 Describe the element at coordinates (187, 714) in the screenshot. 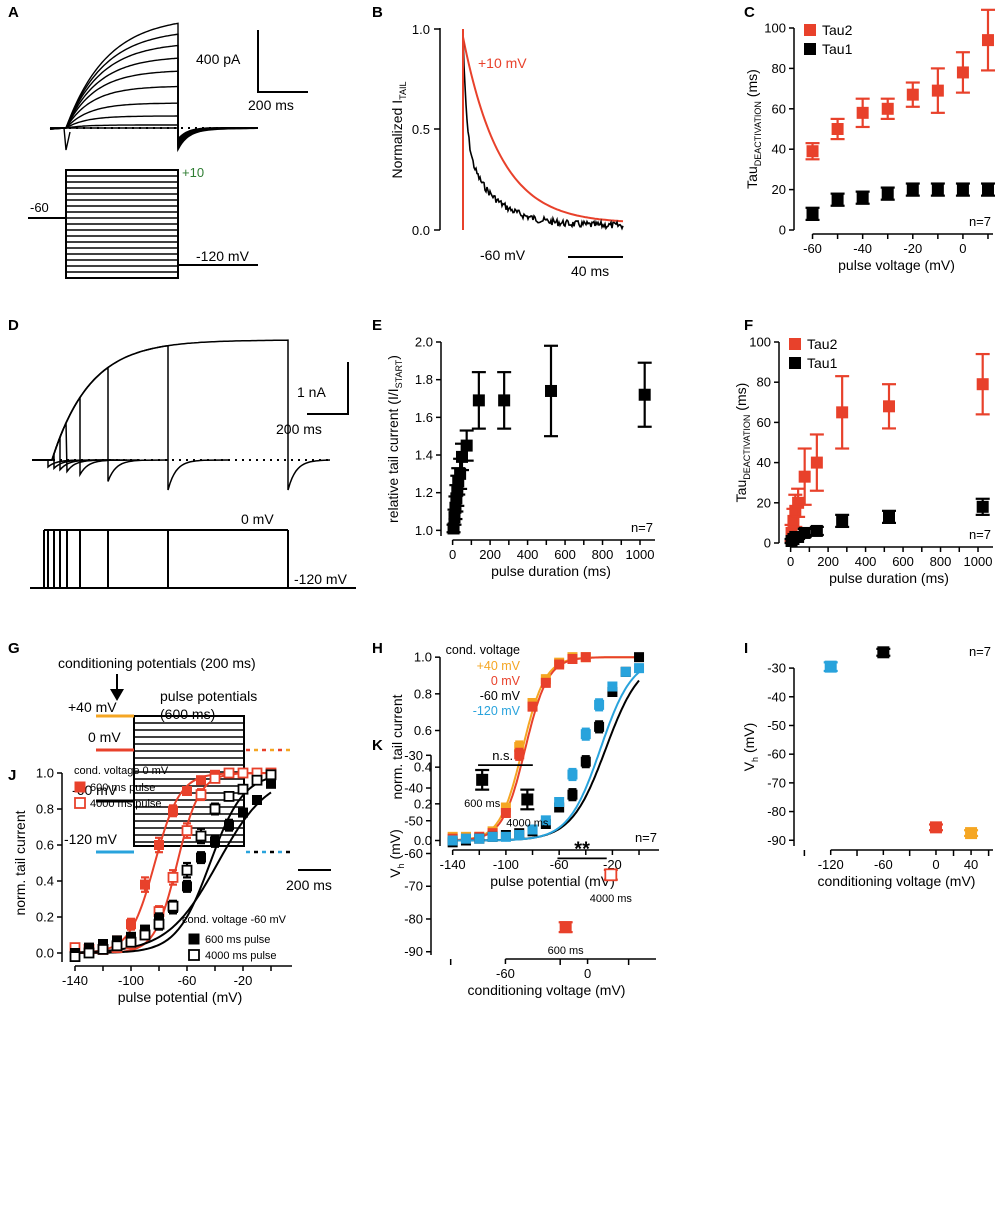

I see `pulse-duration-g: (600 ms)` at that location.